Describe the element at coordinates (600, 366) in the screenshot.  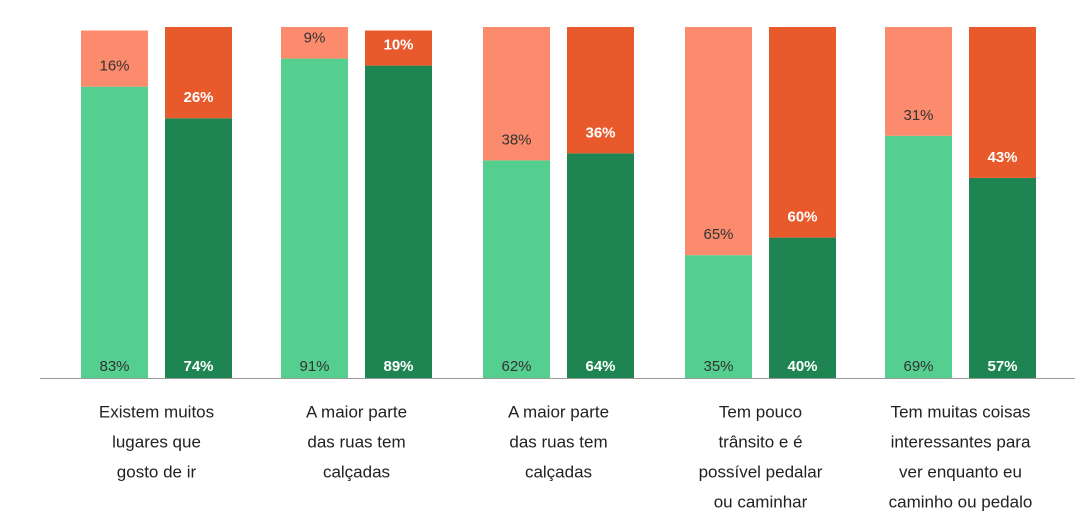
I see `value-label: 64%` at that location.